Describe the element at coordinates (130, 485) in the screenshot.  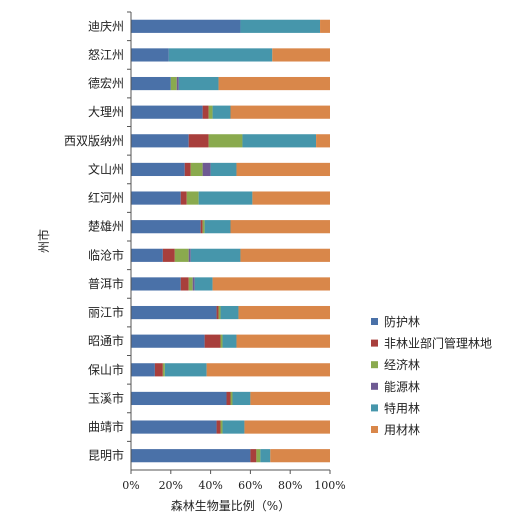
I see `x-tick-label-0: 0%` at that location.